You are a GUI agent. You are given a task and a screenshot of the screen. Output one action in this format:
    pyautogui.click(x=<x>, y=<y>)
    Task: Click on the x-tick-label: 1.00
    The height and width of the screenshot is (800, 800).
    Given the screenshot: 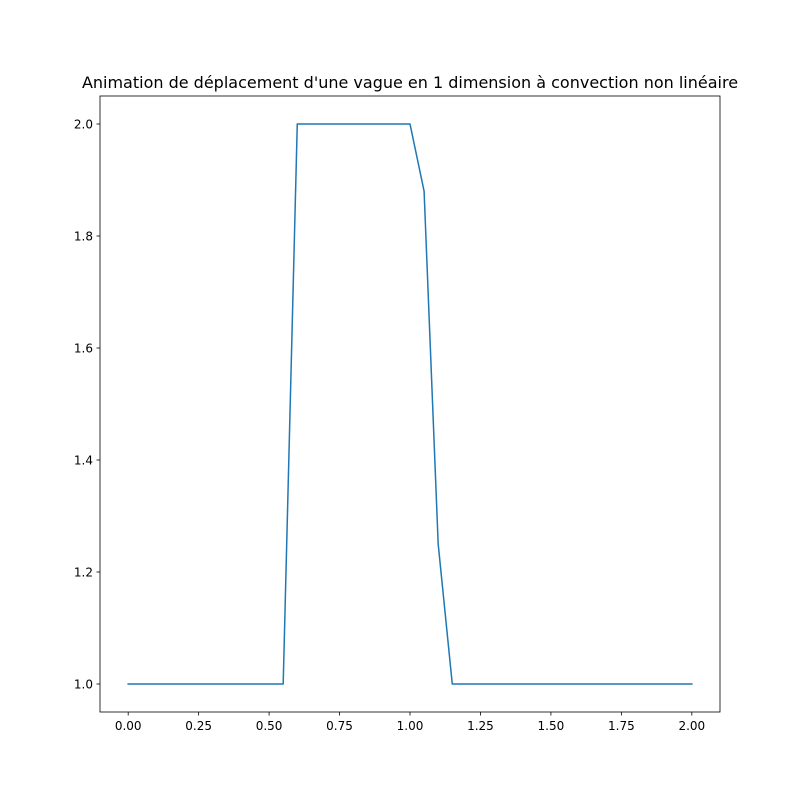 What is the action you would take?
    pyautogui.click(x=410, y=726)
    